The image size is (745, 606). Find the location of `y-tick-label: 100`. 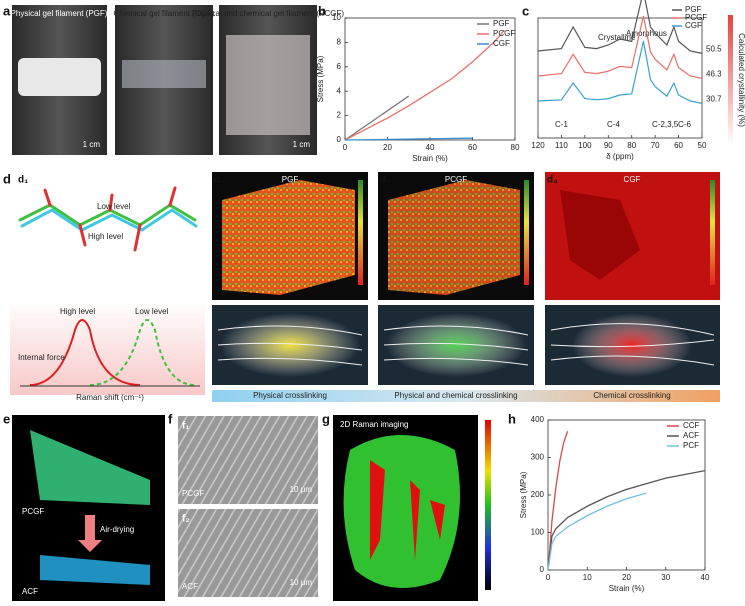

y-tick-label: 100 is located at coordinates (538, 532).